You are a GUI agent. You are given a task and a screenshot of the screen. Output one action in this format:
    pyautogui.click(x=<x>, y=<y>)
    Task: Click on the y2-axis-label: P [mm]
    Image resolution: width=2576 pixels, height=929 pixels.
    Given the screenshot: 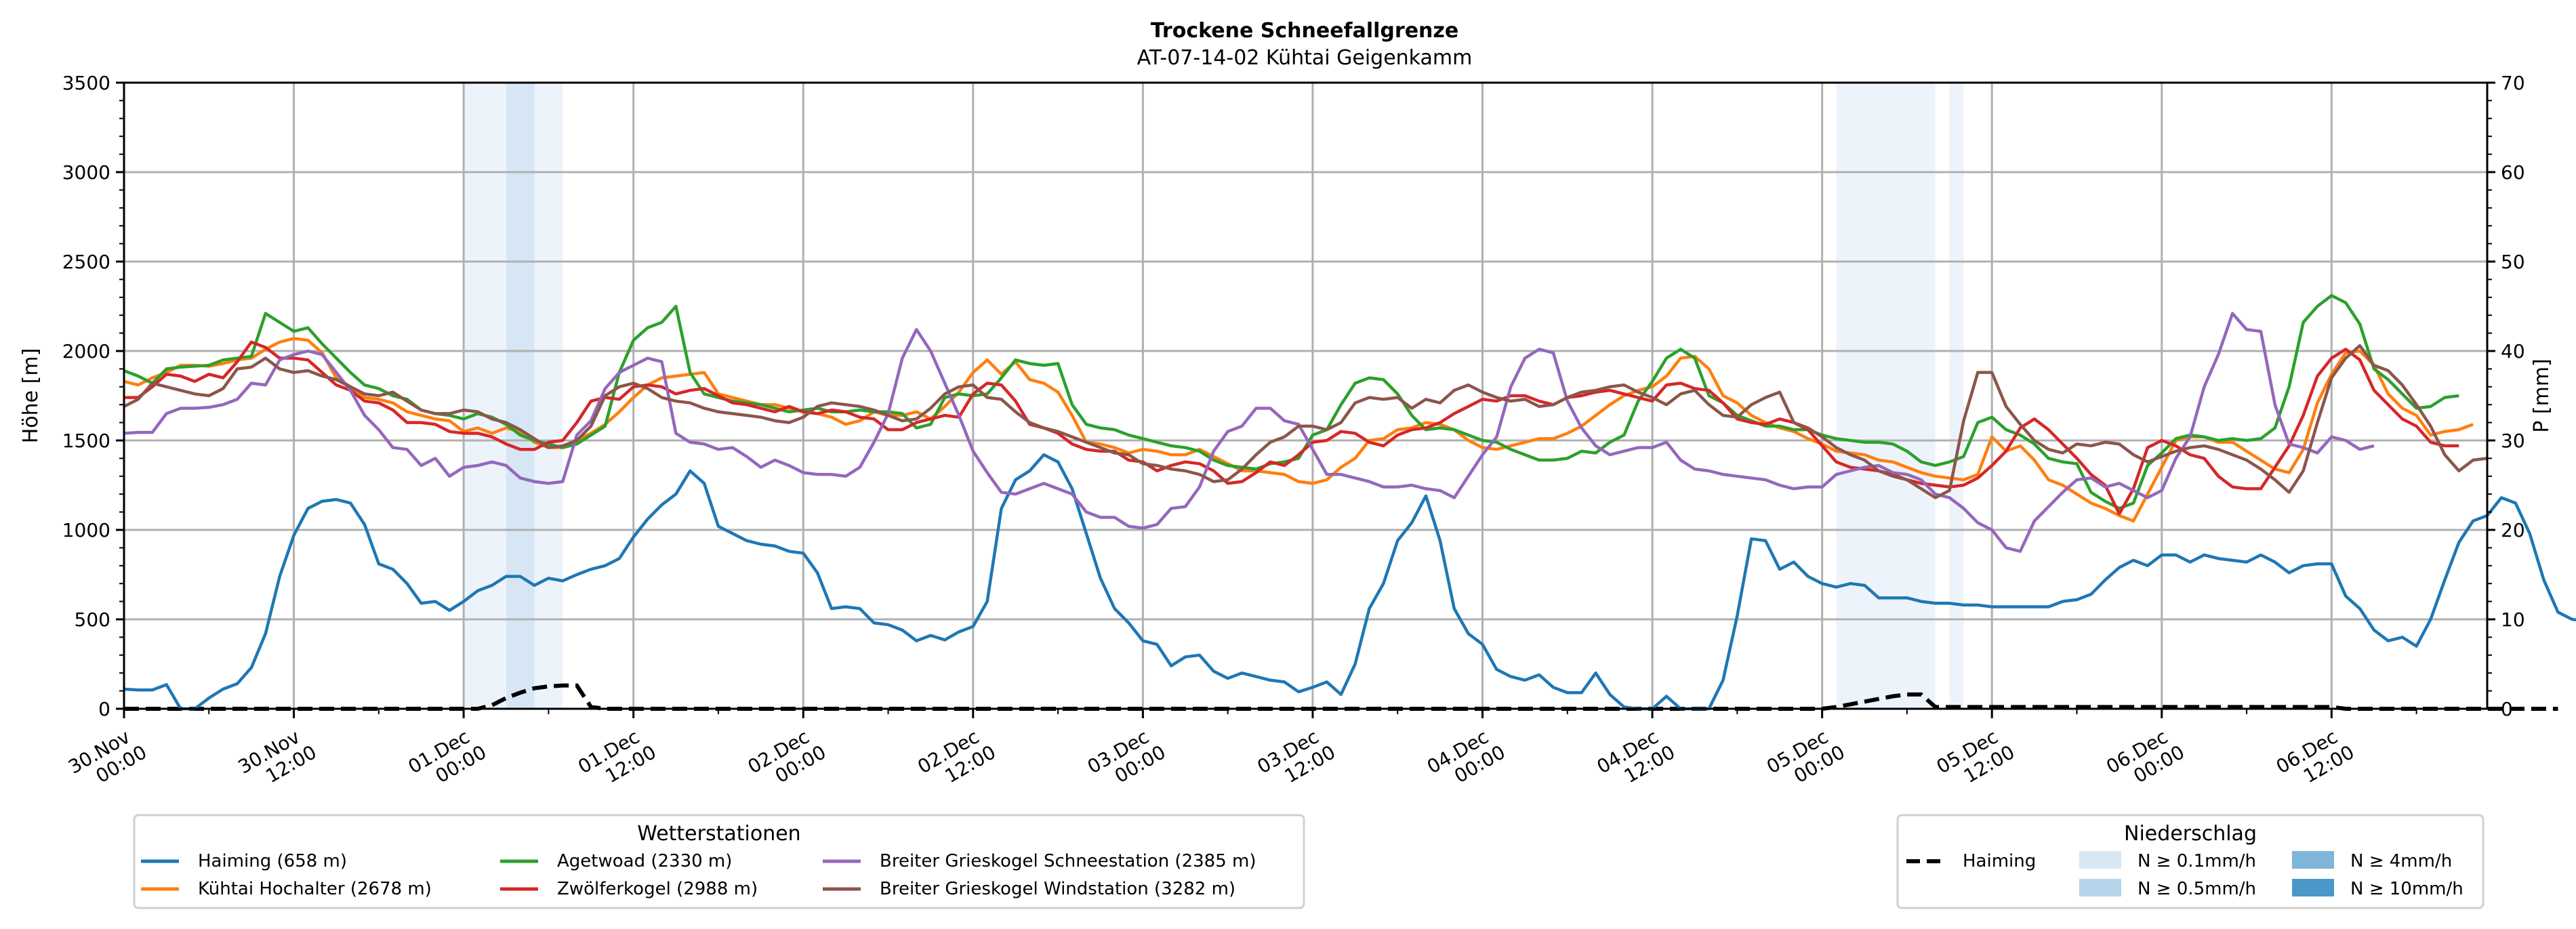 What is the action you would take?
    pyautogui.click(x=2542, y=395)
    